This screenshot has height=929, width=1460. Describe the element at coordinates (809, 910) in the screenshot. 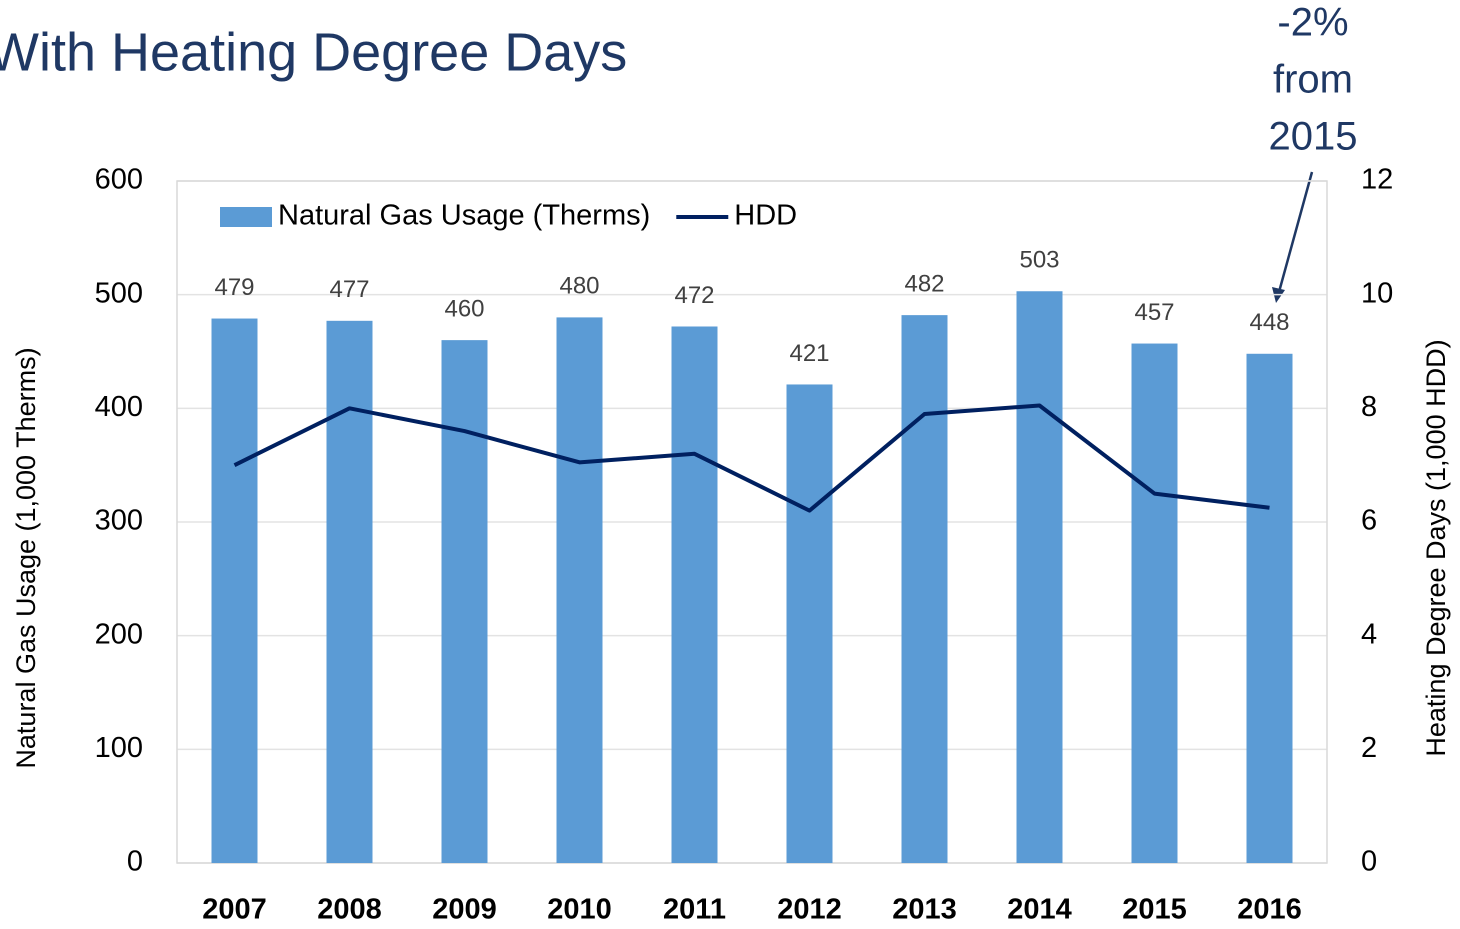

I see `x-tick-label: 2012` at that location.